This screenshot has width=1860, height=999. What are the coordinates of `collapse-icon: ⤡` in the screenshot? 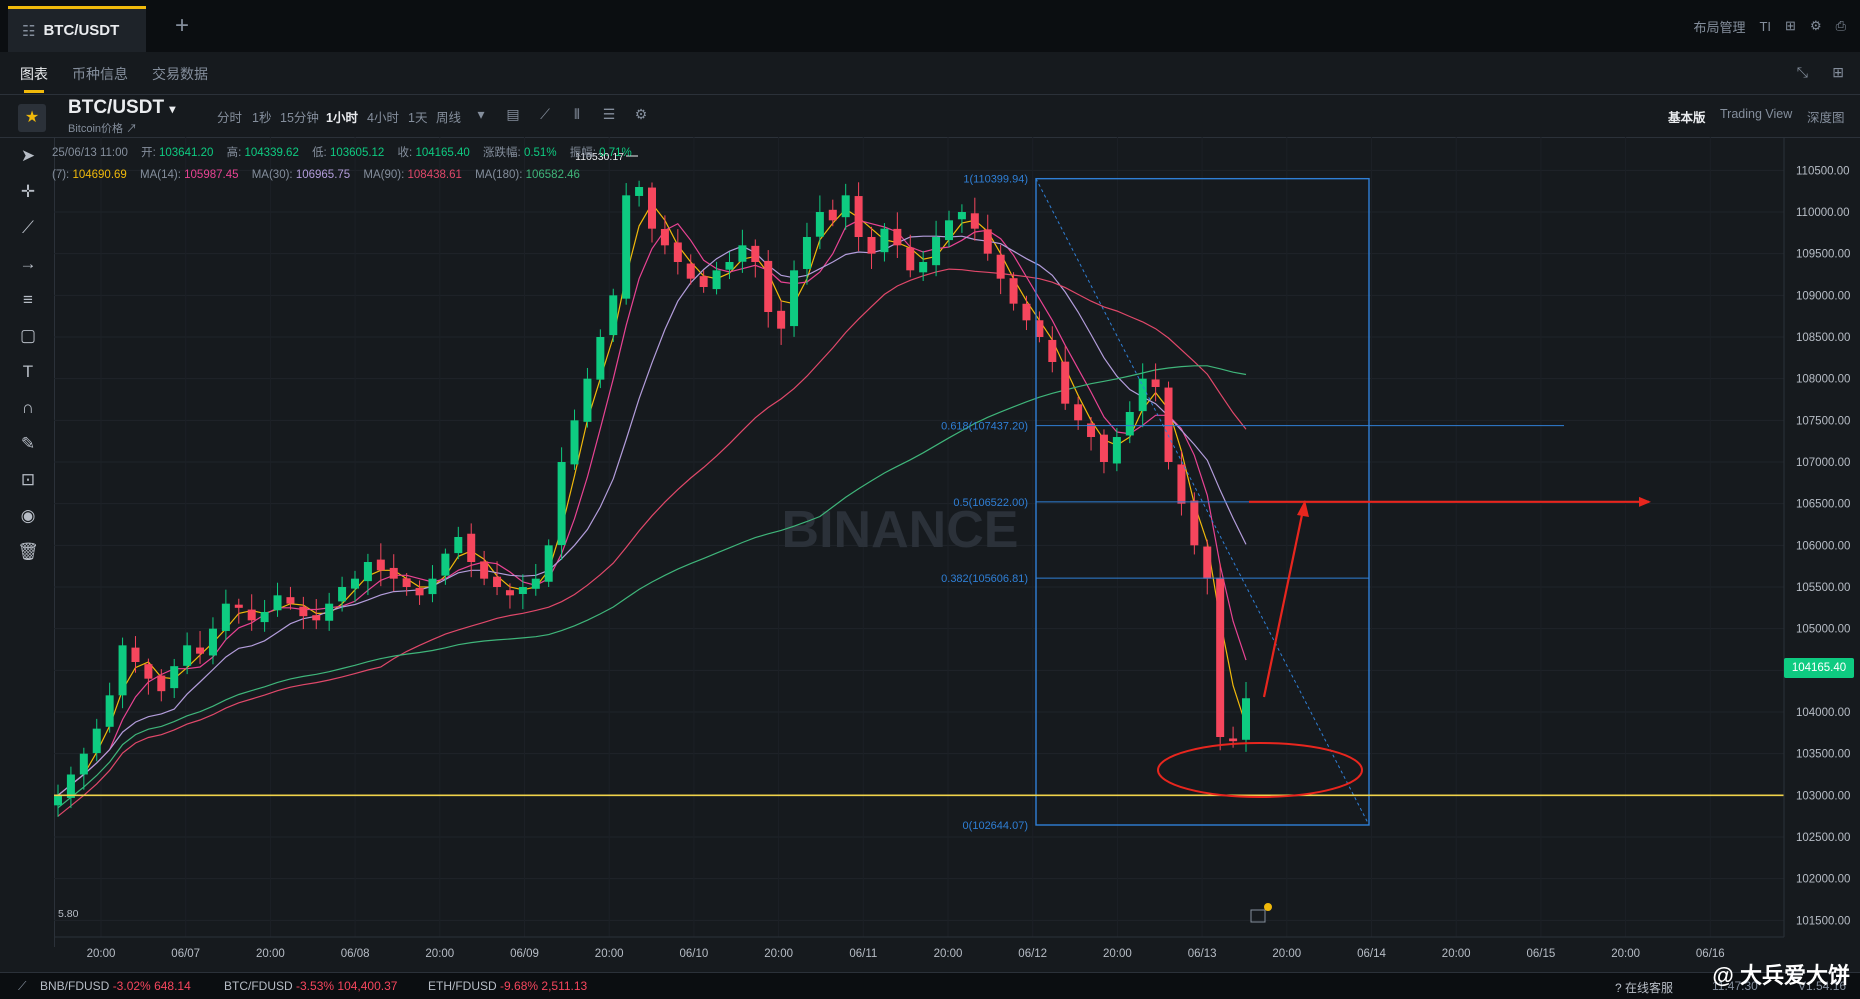 It's located at (1802, 72).